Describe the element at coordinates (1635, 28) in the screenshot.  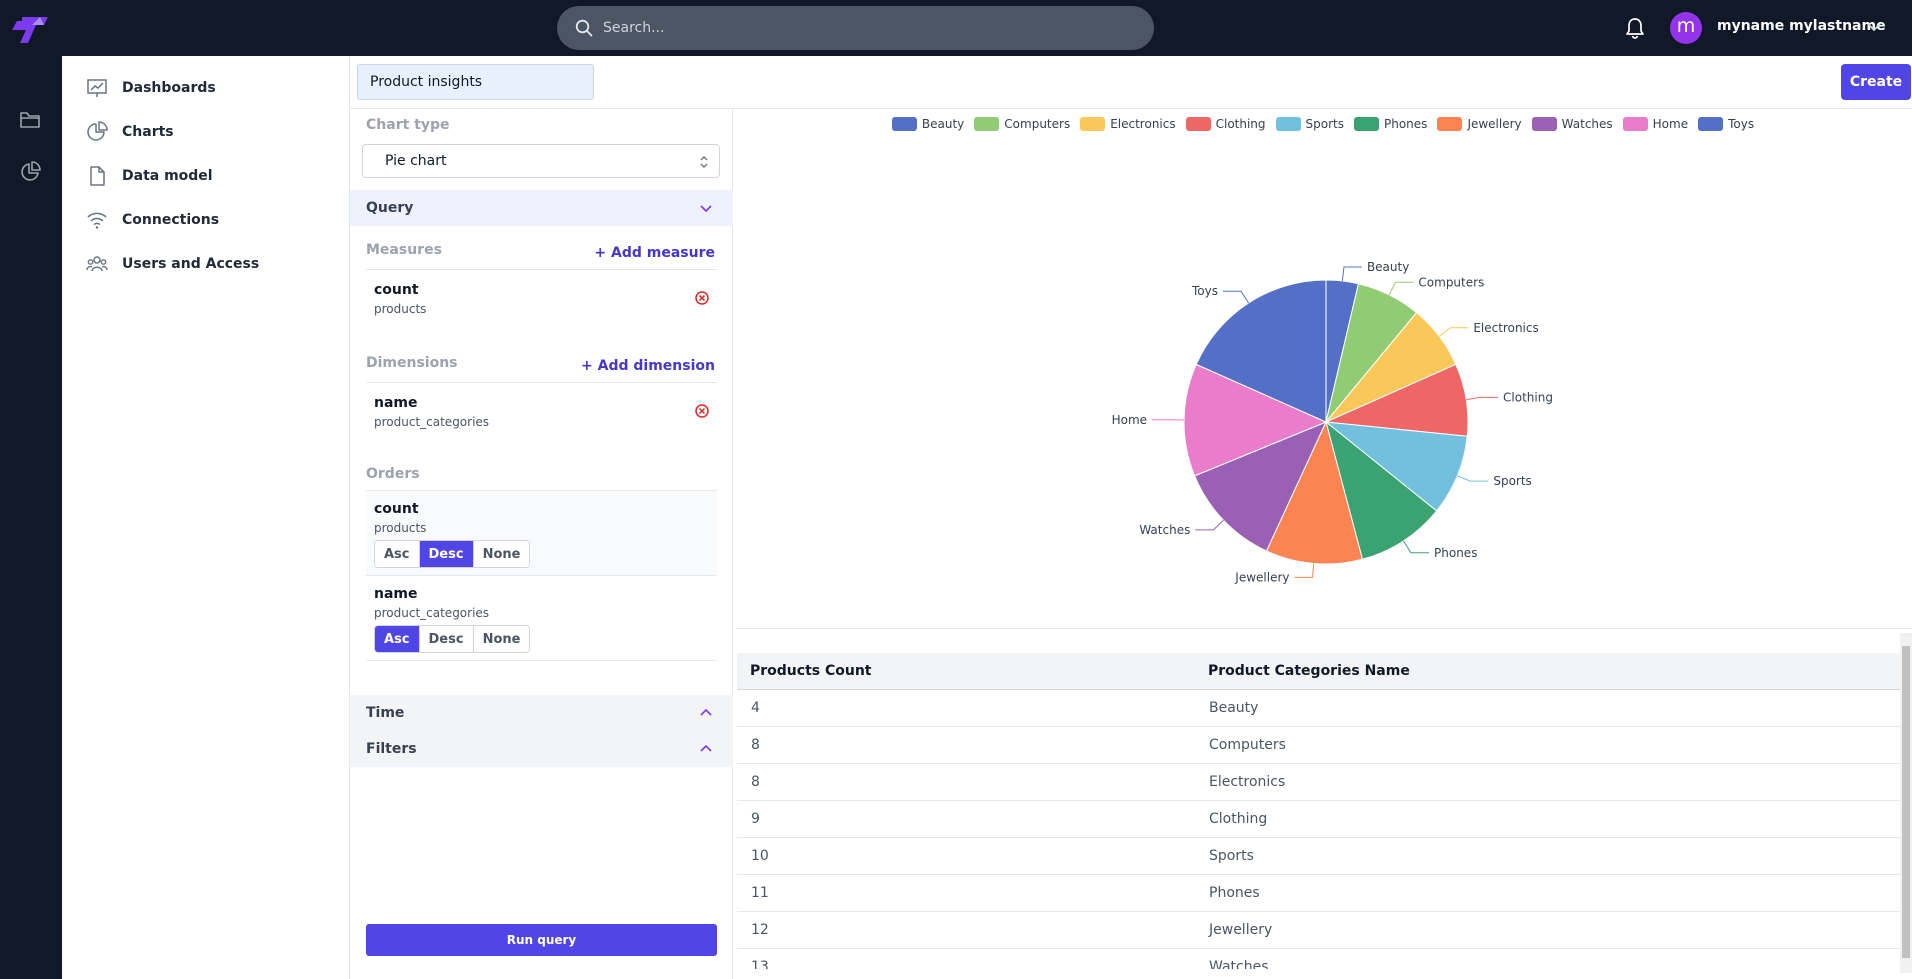
I see `bell-icon` at that location.